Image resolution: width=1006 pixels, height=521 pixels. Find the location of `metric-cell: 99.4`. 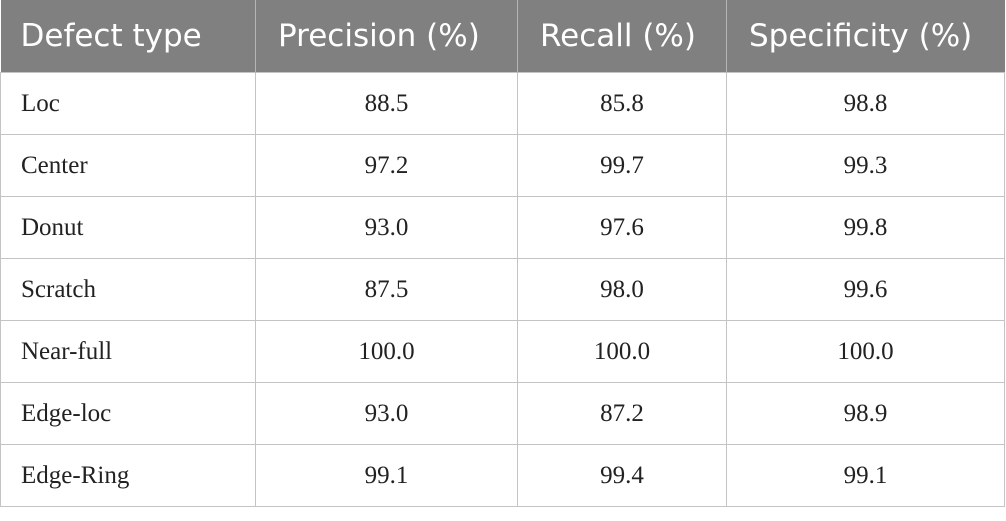

metric-cell: 99.4 is located at coordinates (622, 475).